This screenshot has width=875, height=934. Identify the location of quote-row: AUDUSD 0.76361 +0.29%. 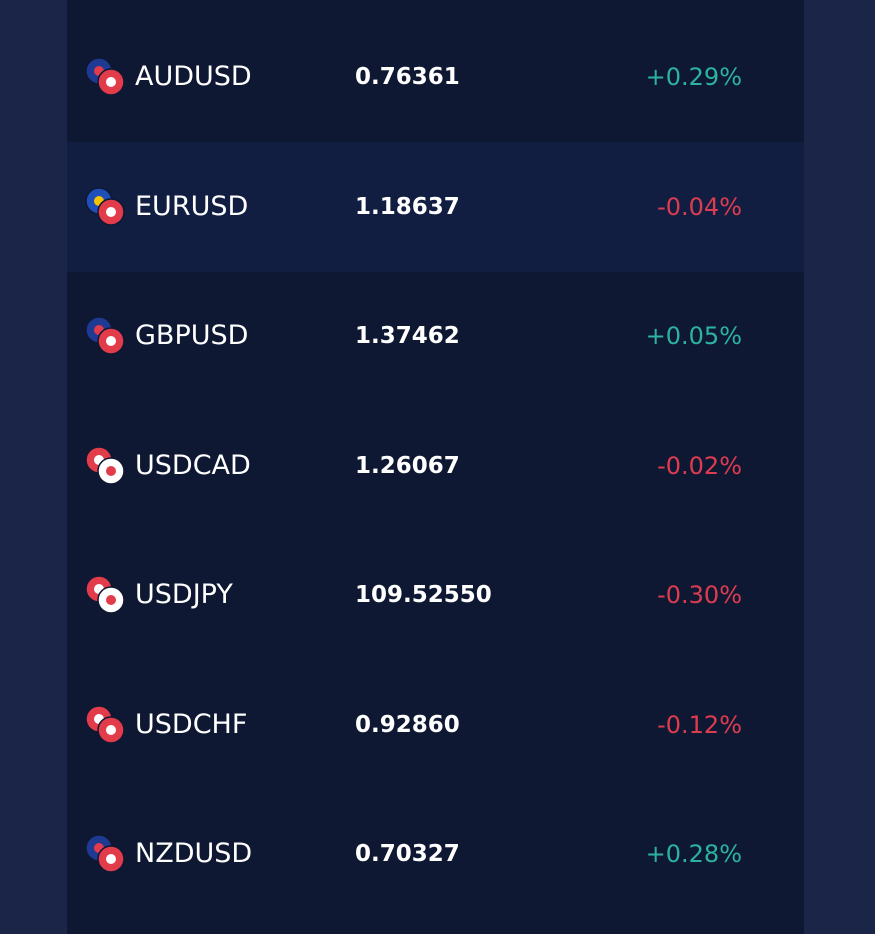
(435, 77).